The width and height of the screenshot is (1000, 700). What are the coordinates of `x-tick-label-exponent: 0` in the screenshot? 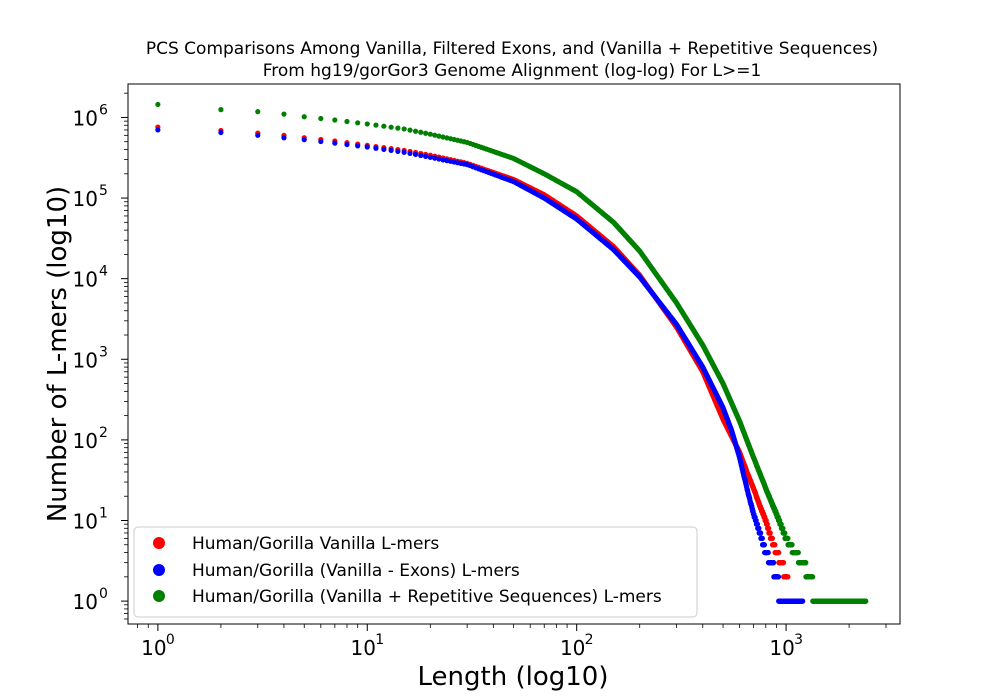 It's located at (170, 640).